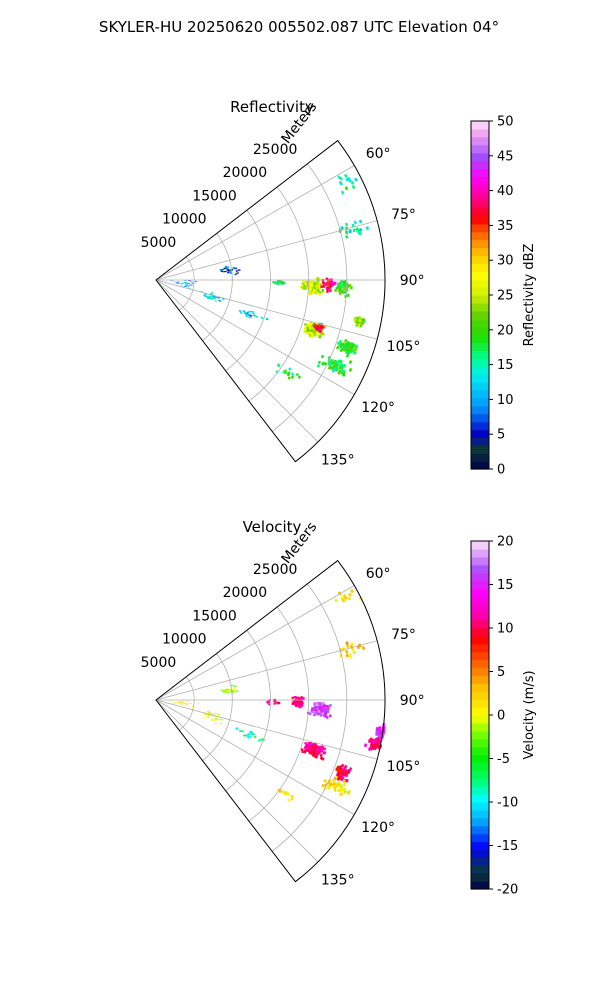 Image resolution: width=600 pixels, height=1000 pixels. Describe the element at coordinates (505, 400) in the screenshot. I see `colorbar-tick-label: 10` at that location.